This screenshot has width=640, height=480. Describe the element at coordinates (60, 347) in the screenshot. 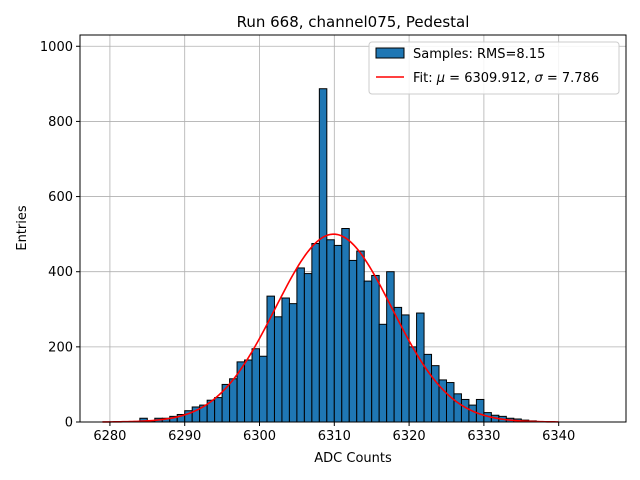

I see `y-tick-label: 200` at that location.